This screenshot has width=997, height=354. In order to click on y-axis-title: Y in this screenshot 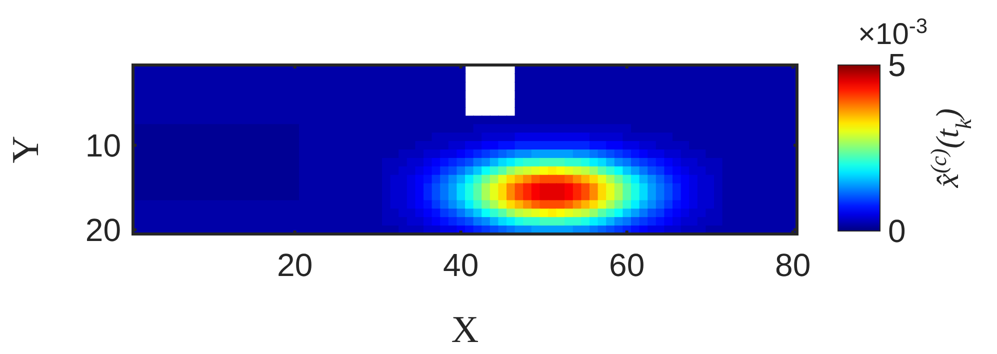, I will do `click(26, 150)`.